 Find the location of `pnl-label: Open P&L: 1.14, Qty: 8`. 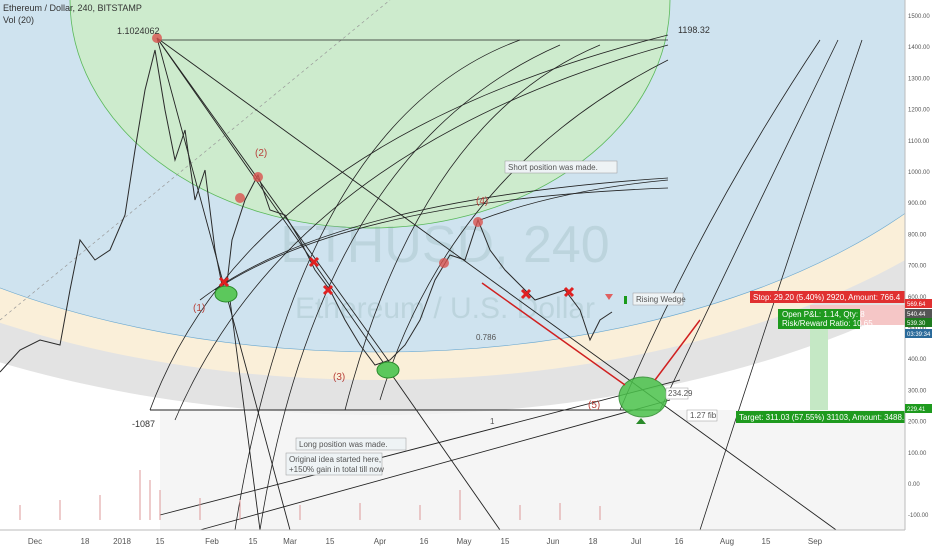

pnl-label: Open P&L: 1.14, Qty: 8 is located at coordinates (823, 314).